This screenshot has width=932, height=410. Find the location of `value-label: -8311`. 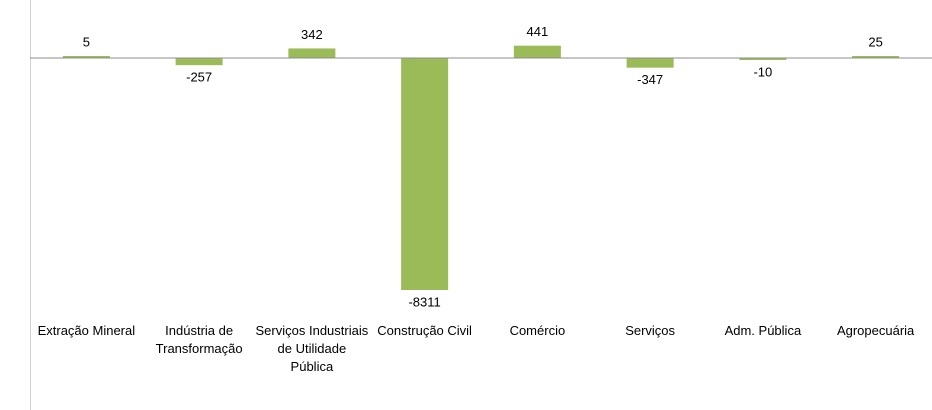

value-label: -8311 is located at coordinates (424, 301).